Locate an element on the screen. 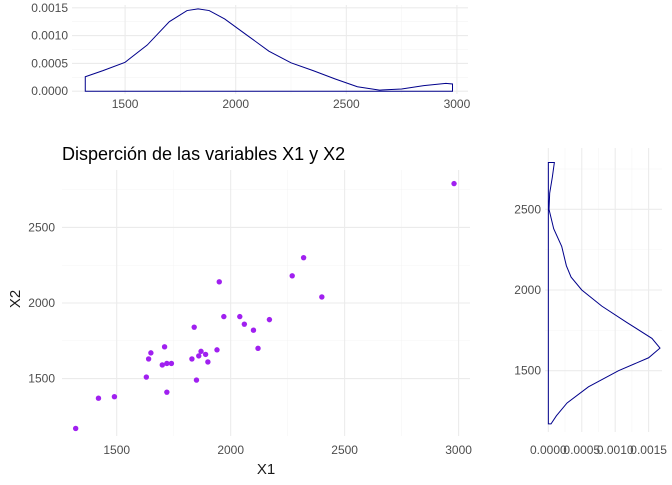 Image resolution: width=672 pixels, height=485 pixels. top-density-panel: 0.0000 0.0005 0.0010 0.0015 1500 2000 2500 3000 is located at coordinates (250, 56).